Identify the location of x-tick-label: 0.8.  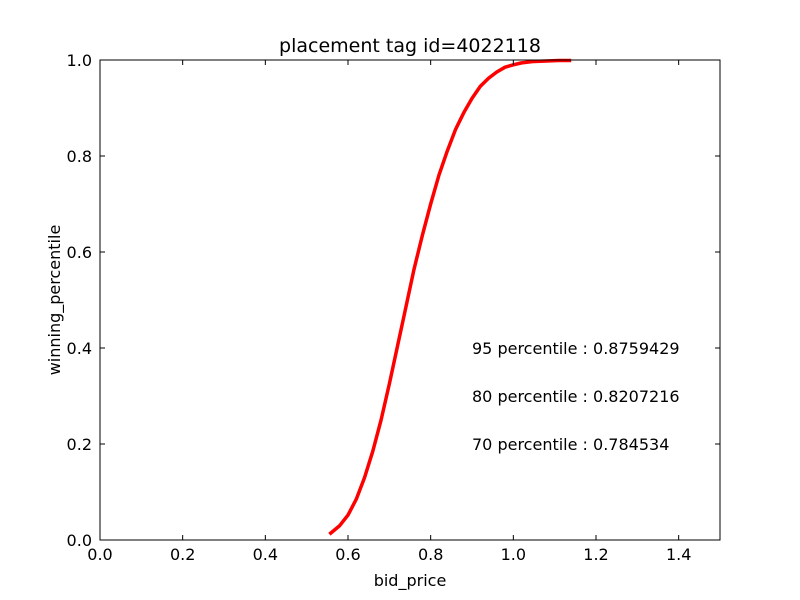
(430, 554).